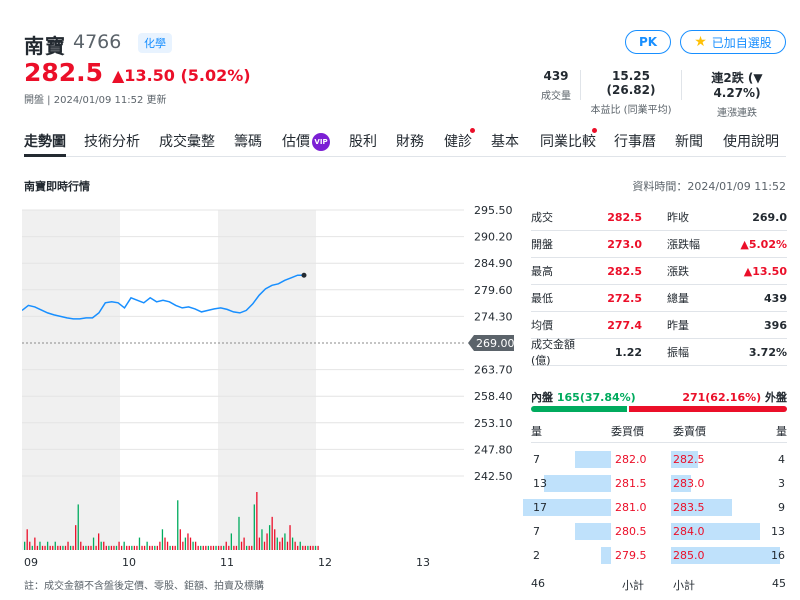 This screenshot has width=800, height=600. Describe the element at coordinates (493, 290) in the screenshot. I see `y-tick-label: 279.60` at that location.